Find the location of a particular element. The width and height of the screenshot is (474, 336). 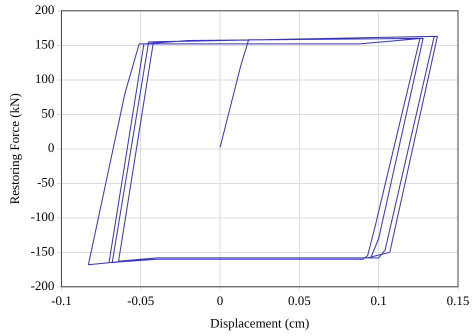

x-tick-label: 0.1 is located at coordinates (378, 300).